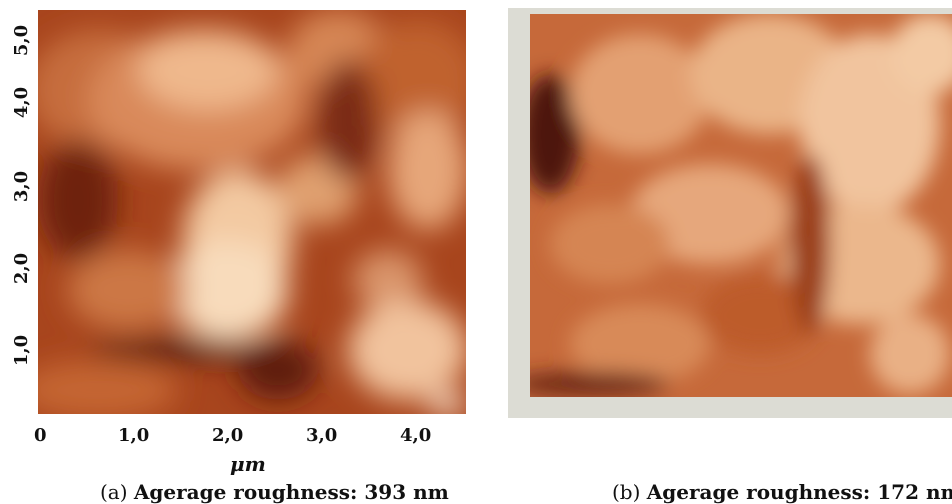 The image size is (952, 504). I want to click on caption-b-text: Agerage roughness: 172 nm, so click(799, 492).